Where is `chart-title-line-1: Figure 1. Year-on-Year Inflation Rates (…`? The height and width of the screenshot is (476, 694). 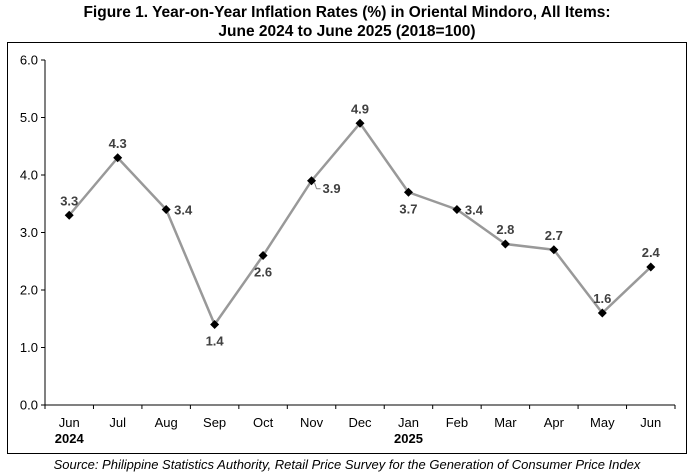 chart-title-line-1: Figure 1. Year-on-Year Inflation Rates (… is located at coordinates (347, 12).